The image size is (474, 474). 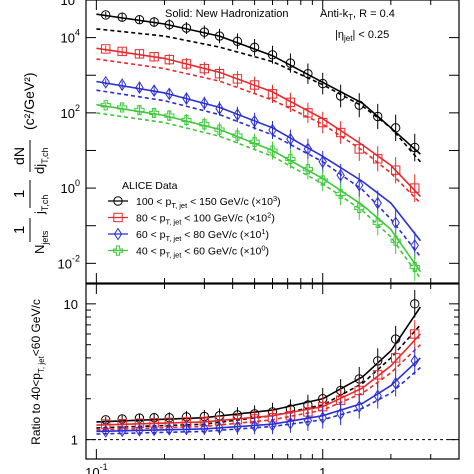 I want to click on legend-title: ALICE Data, so click(x=150, y=186).